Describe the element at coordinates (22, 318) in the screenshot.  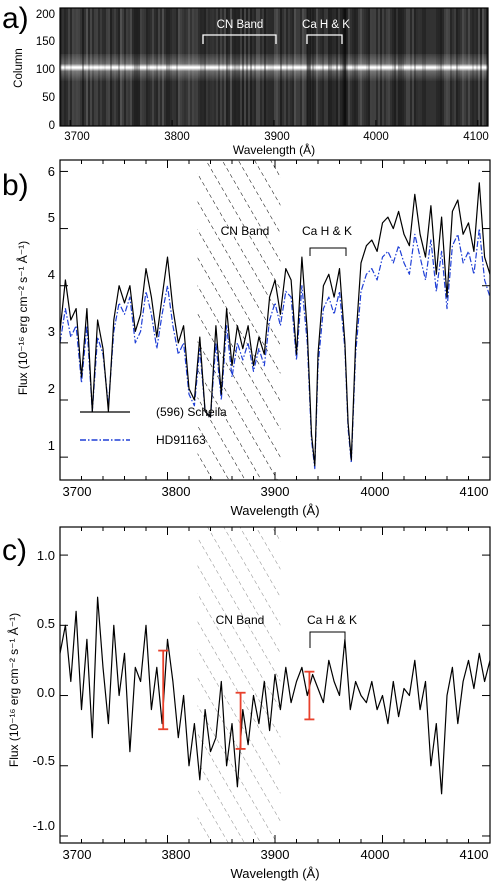
I see `y-axis-title-b: Flux (10⁻¹⁶ erg cm⁻² s⁻¹ Å⁻¹)` at that location.